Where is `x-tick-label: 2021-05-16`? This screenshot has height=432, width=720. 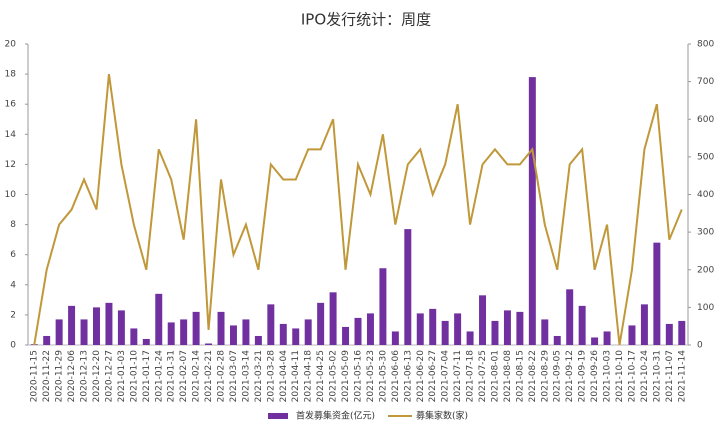
x-tick-label: 2021-05-16 is located at coordinates (359, 376).